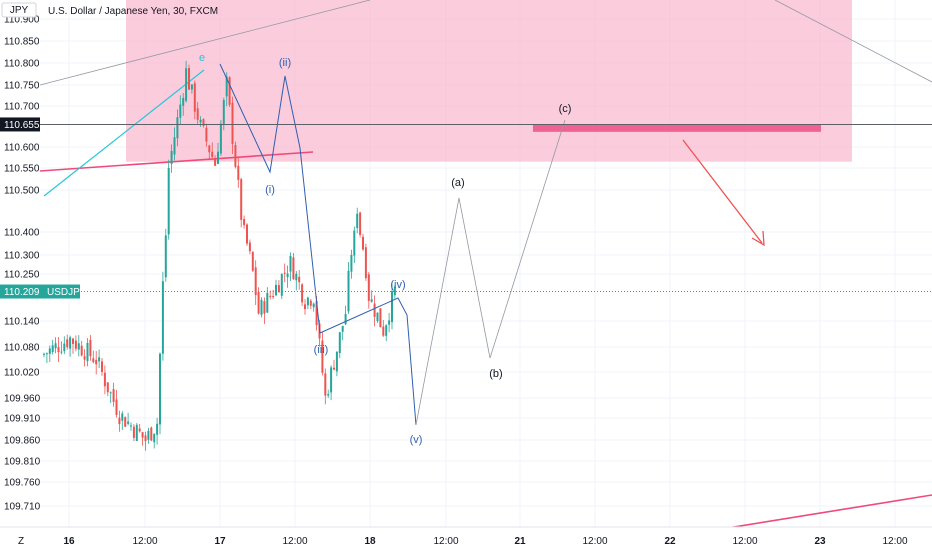 The width and height of the screenshot is (932, 550). What do you see at coordinates (758, 238) in the screenshot?
I see `down-arrow-head` at bounding box center [758, 238].